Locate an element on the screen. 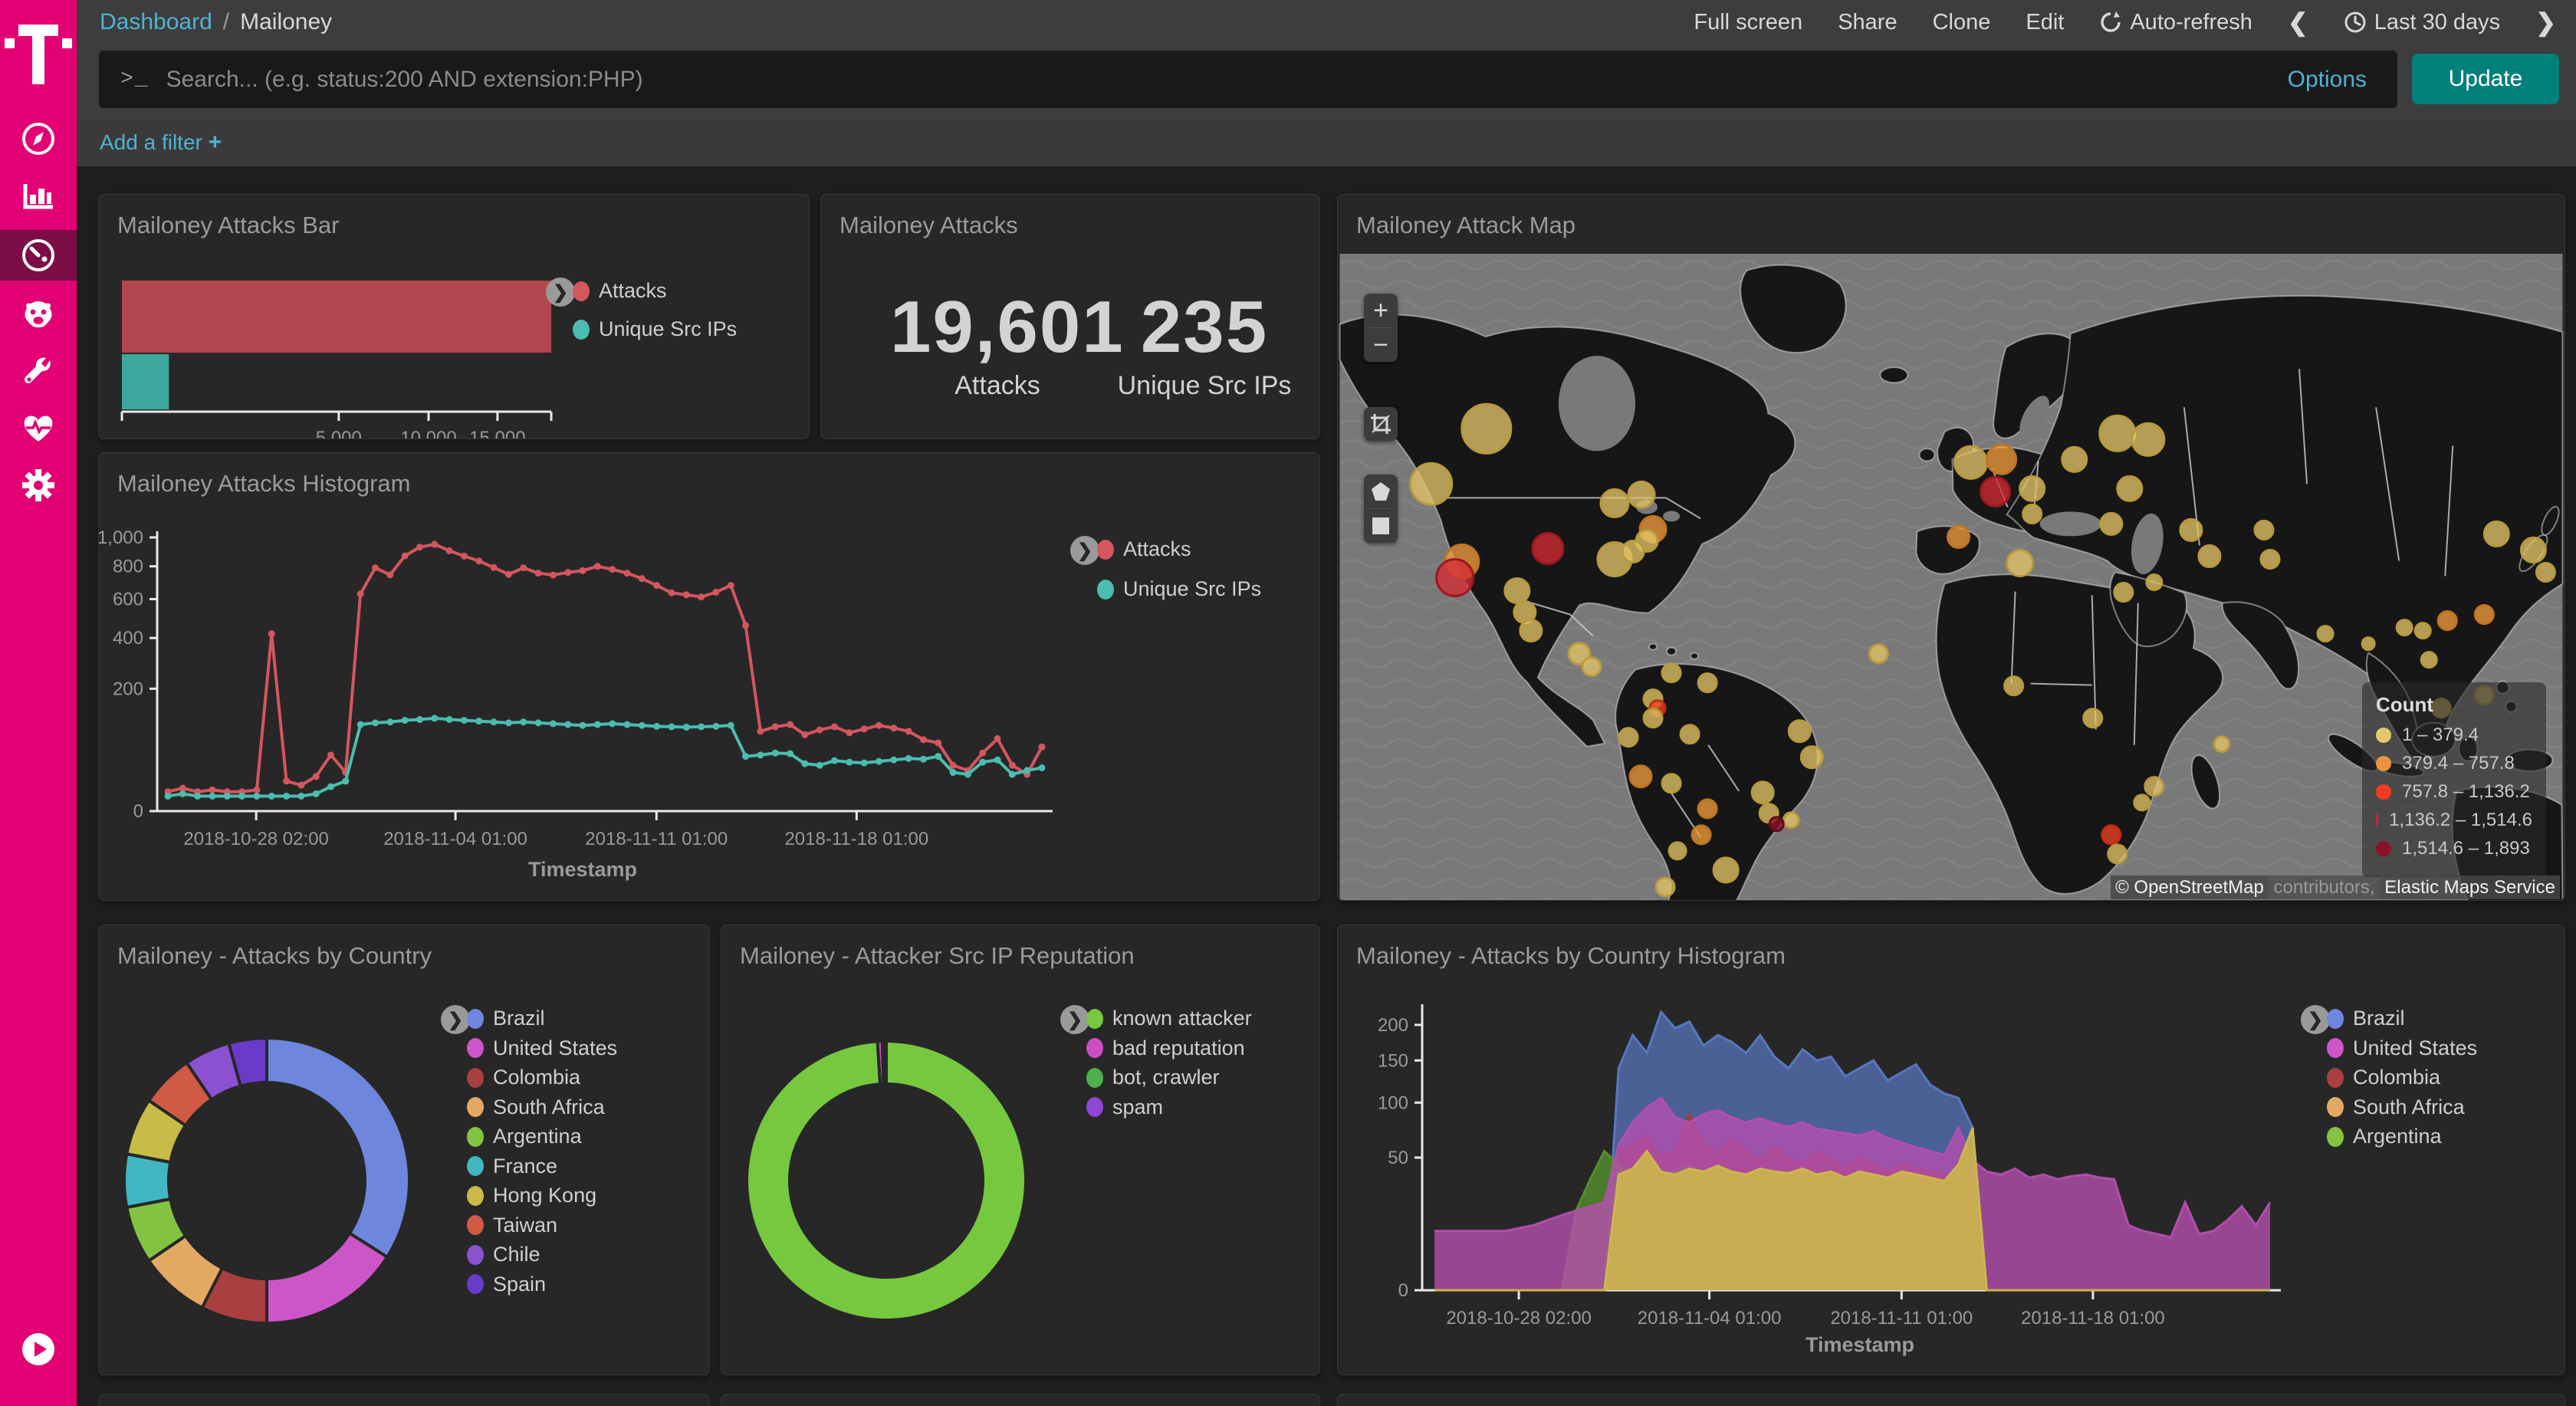  fit-data-bounds-button is located at coordinates (1381, 424).